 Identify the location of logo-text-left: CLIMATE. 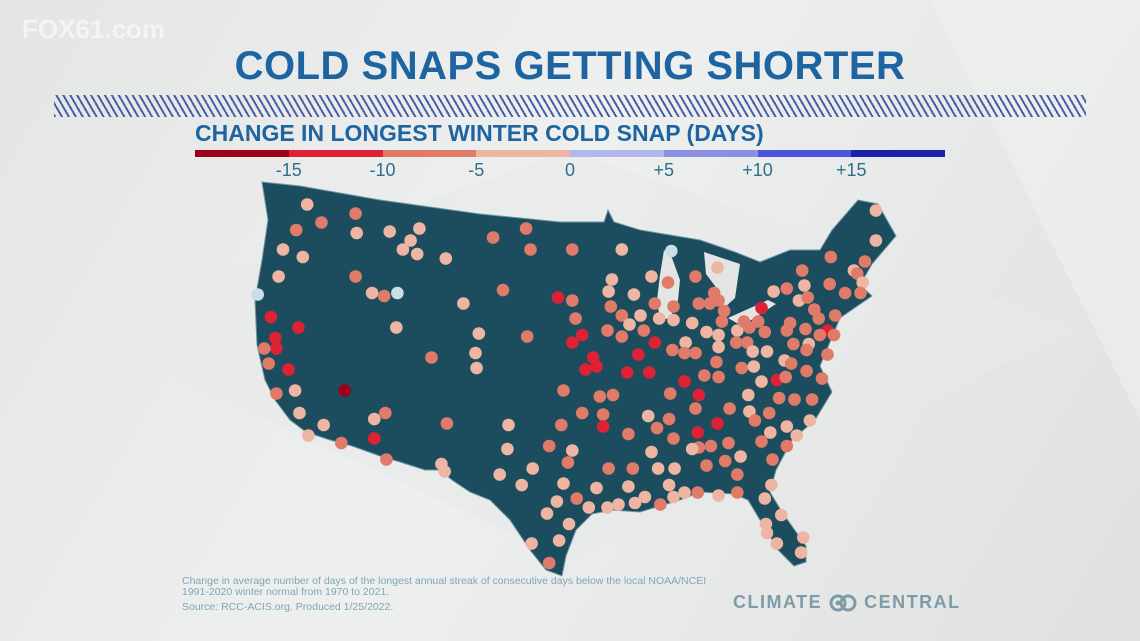
(778, 602).